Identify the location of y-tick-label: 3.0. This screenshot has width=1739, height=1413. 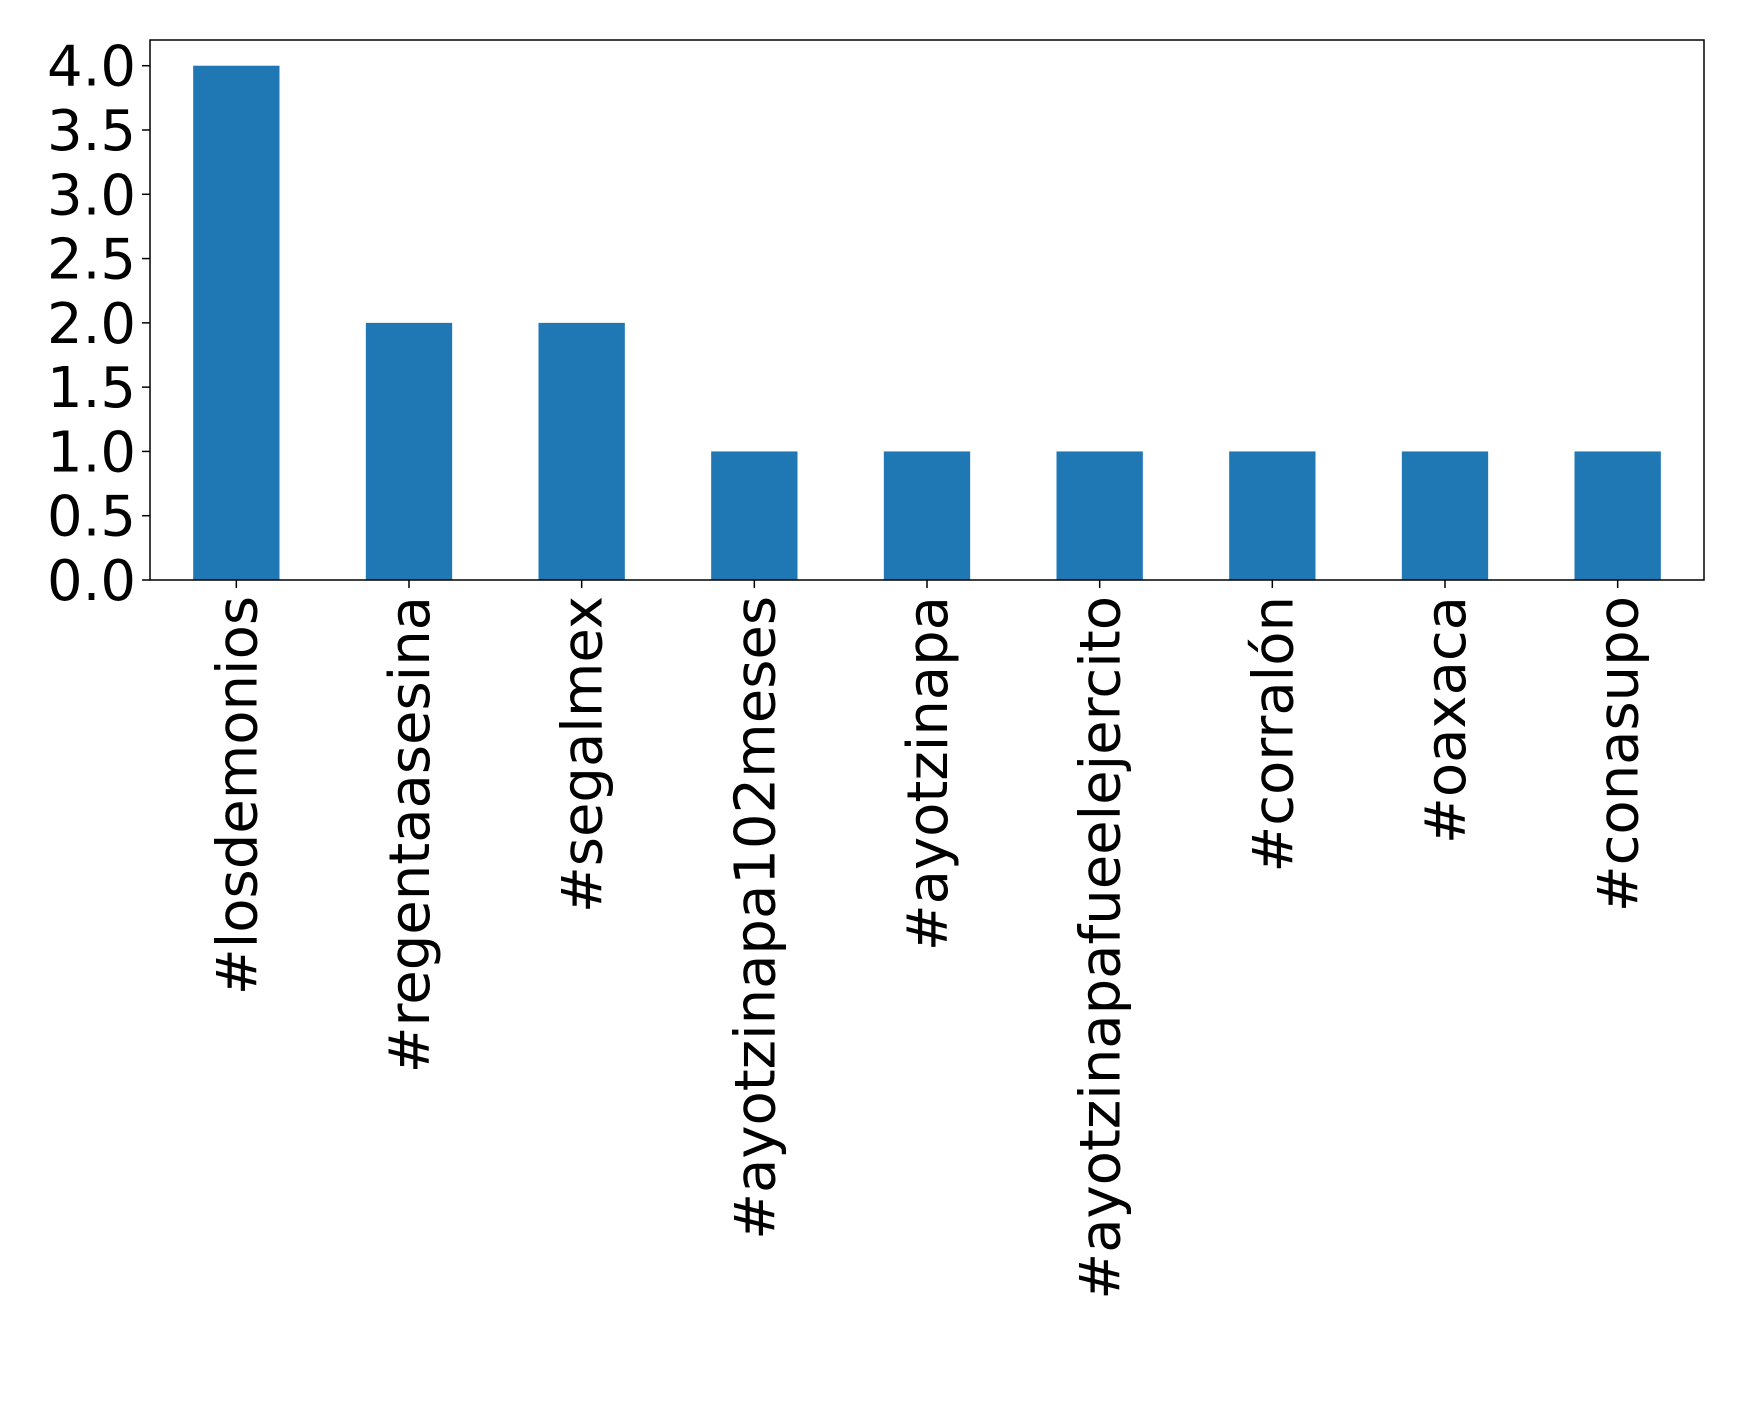
(91, 195).